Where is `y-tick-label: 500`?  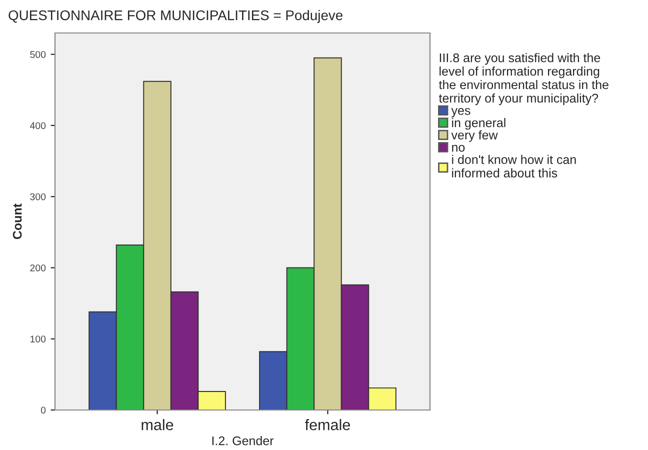
y-tick-label: 500 is located at coordinates (38, 54).